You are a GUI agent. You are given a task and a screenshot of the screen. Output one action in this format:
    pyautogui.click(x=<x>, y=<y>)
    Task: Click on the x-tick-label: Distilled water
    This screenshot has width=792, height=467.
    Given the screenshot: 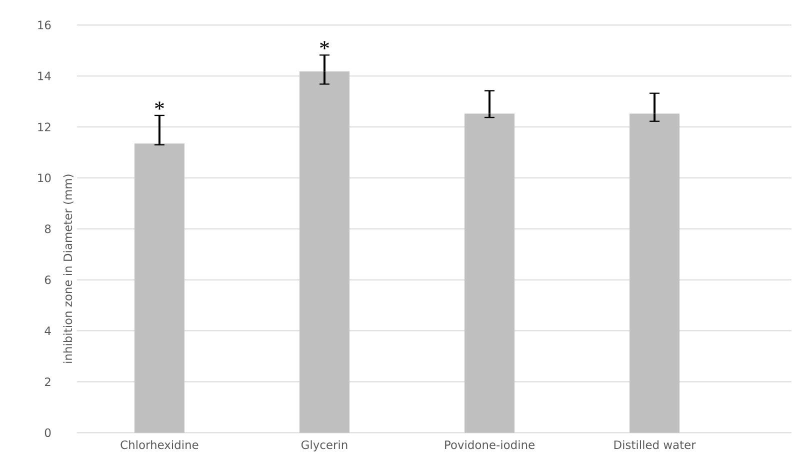 What is the action you would take?
    pyautogui.click(x=655, y=445)
    